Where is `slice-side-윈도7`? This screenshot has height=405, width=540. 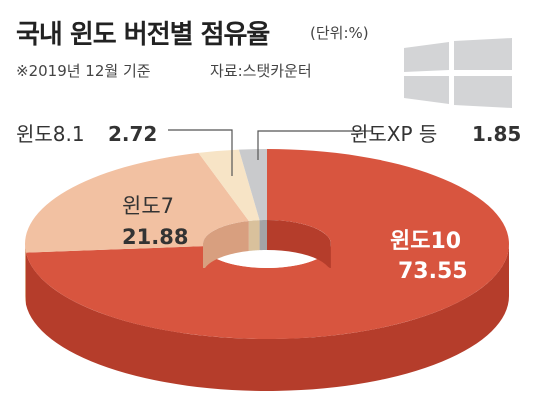
slice-side-윈도7 is located at coordinates (26, 274).